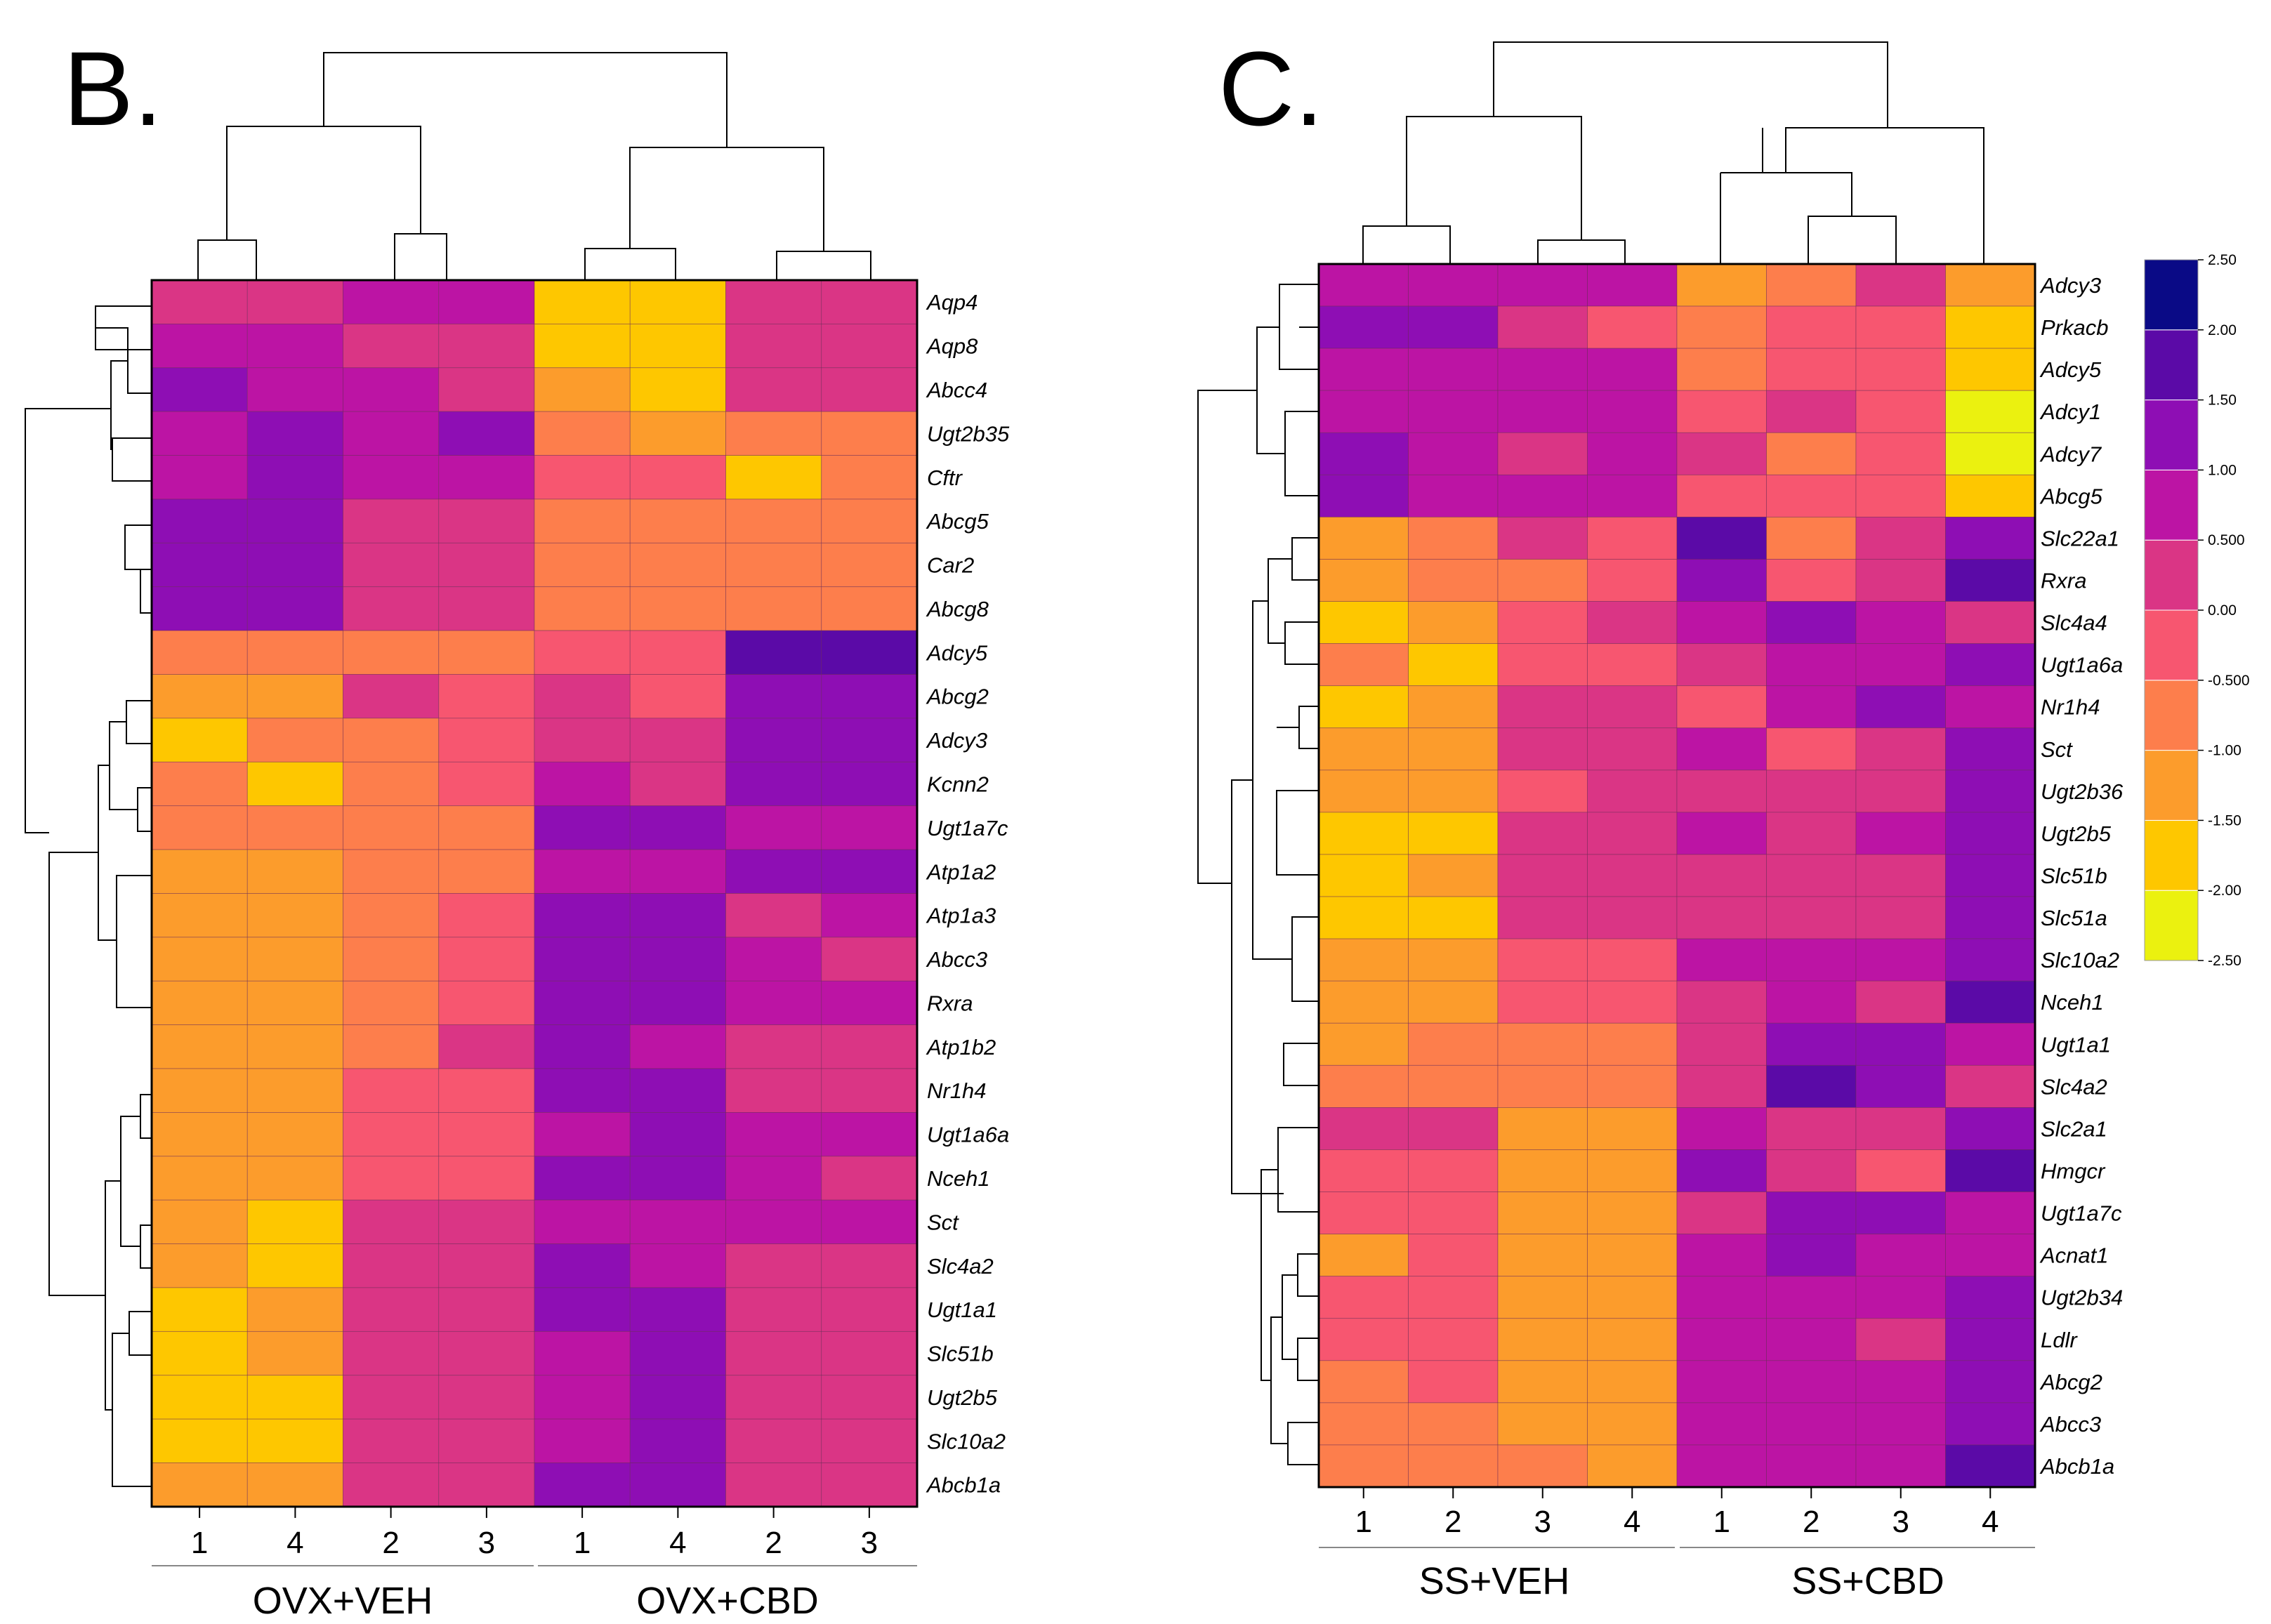  What do you see at coordinates (957, 521) in the screenshot?
I see `row-label-b-abcg5: Abcg5` at bounding box center [957, 521].